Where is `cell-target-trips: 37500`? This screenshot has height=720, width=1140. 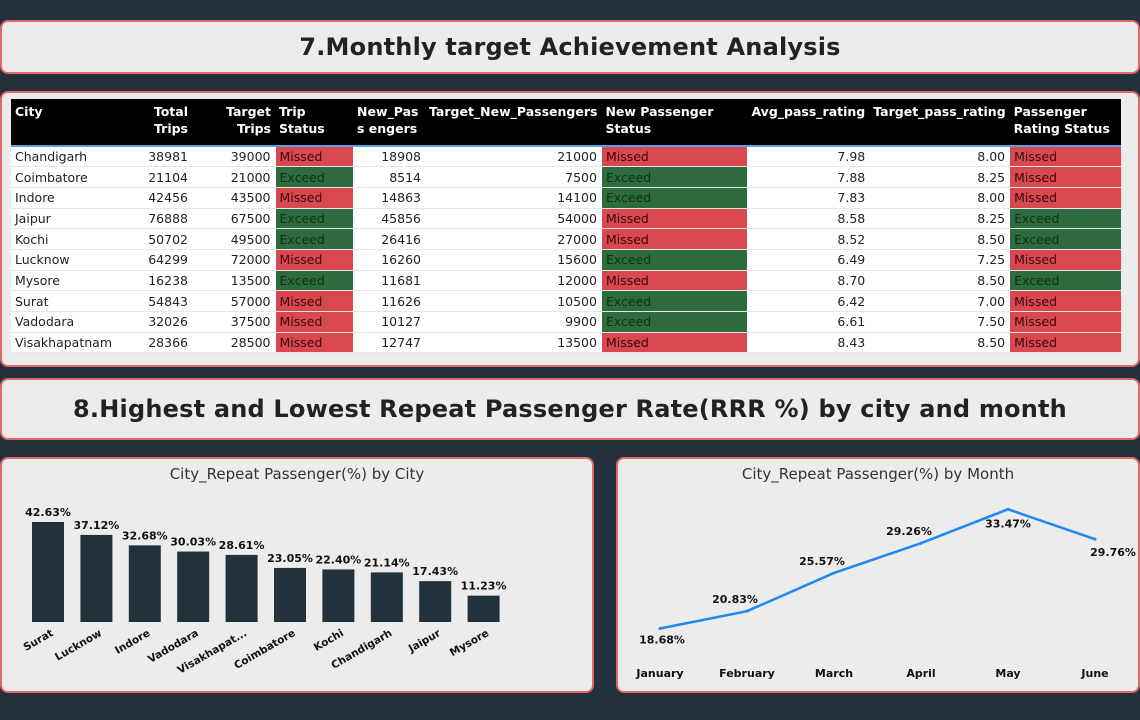 cell-target-trips: 37500 is located at coordinates (233, 322).